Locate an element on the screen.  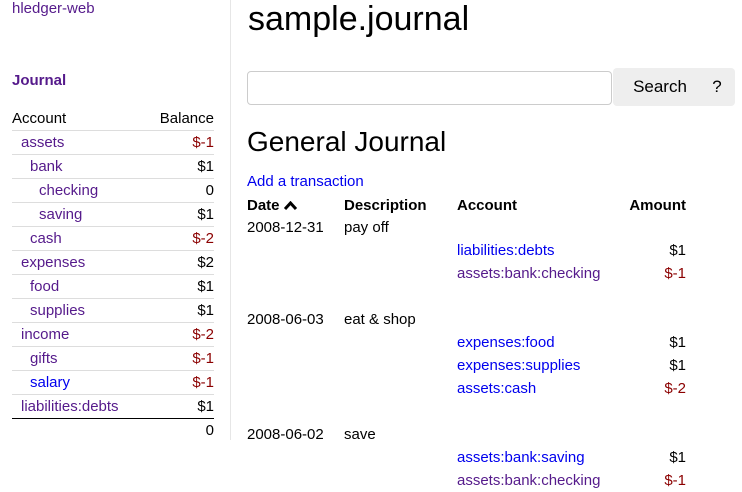
account-cell: checking is located at coordinates (79, 190).